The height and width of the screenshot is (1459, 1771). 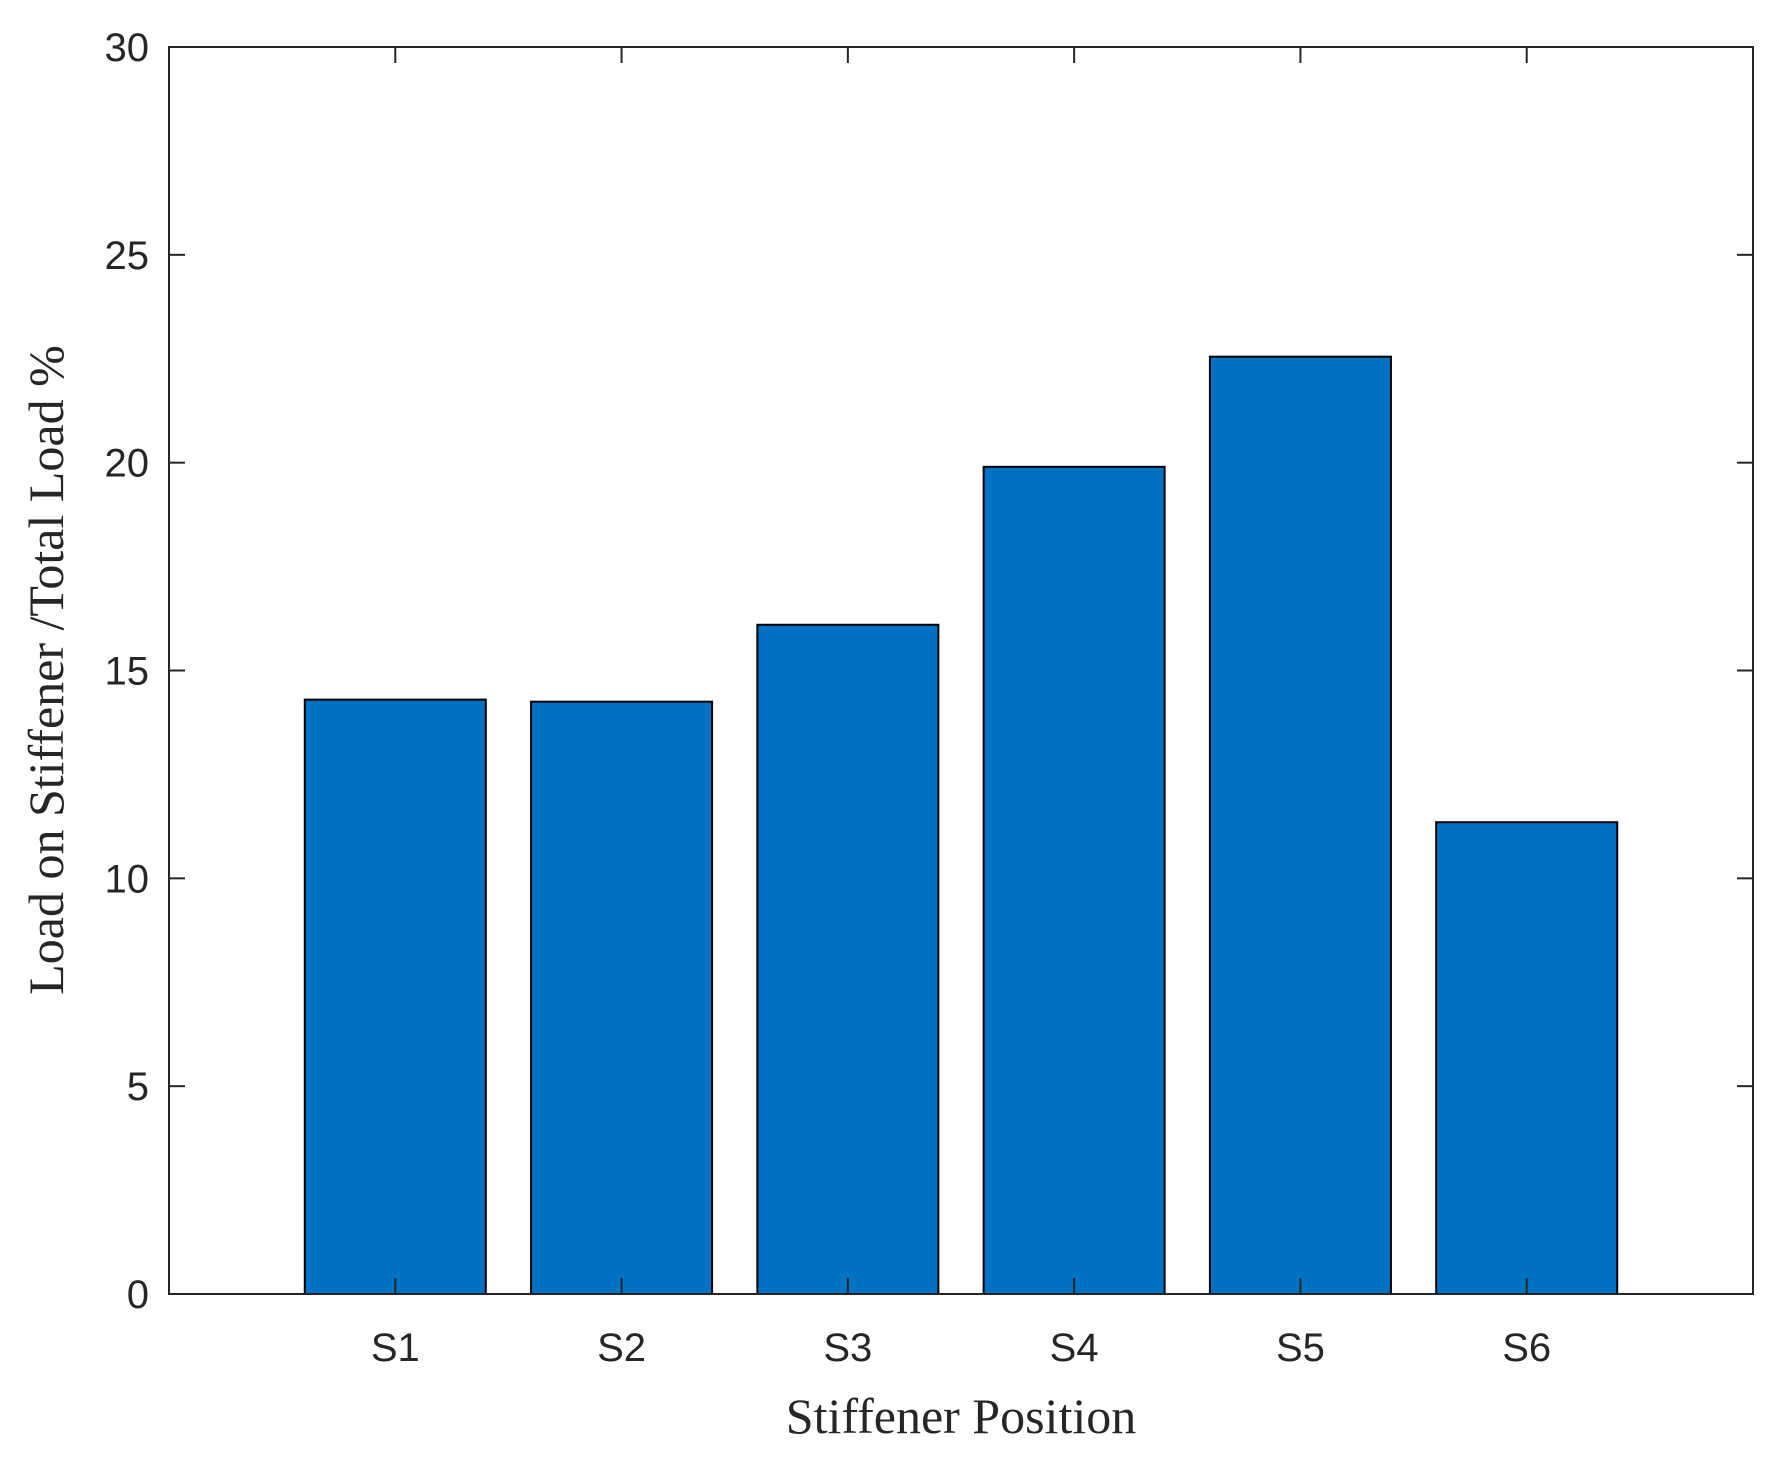 What do you see at coordinates (1526, 1348) in the screenshot?
I see `x-tick-label: S6` at bounding box center [1526, 1348].